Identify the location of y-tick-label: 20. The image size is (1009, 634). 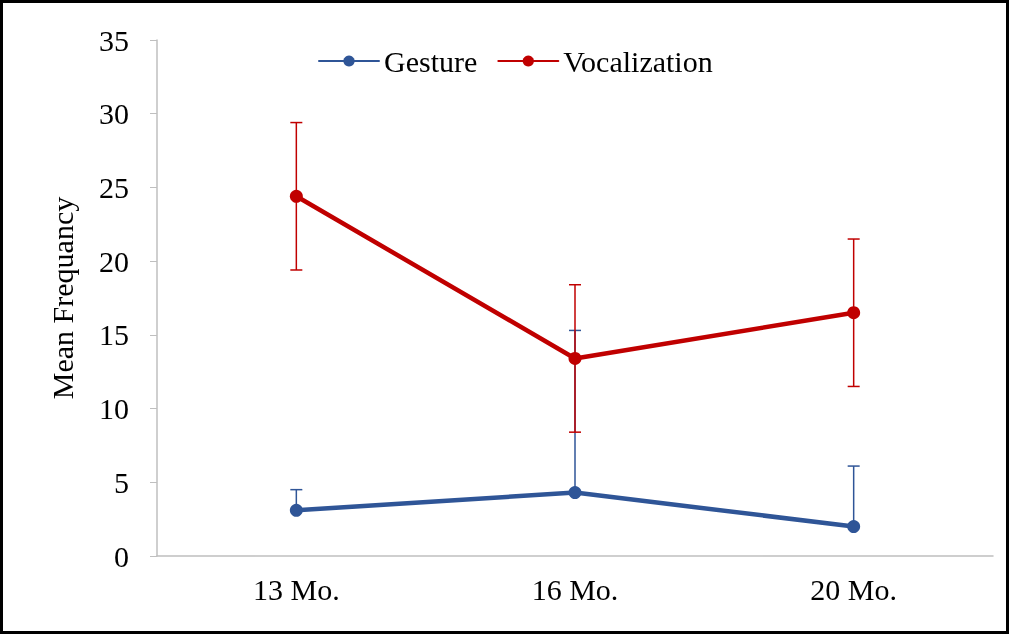
(114, 261).